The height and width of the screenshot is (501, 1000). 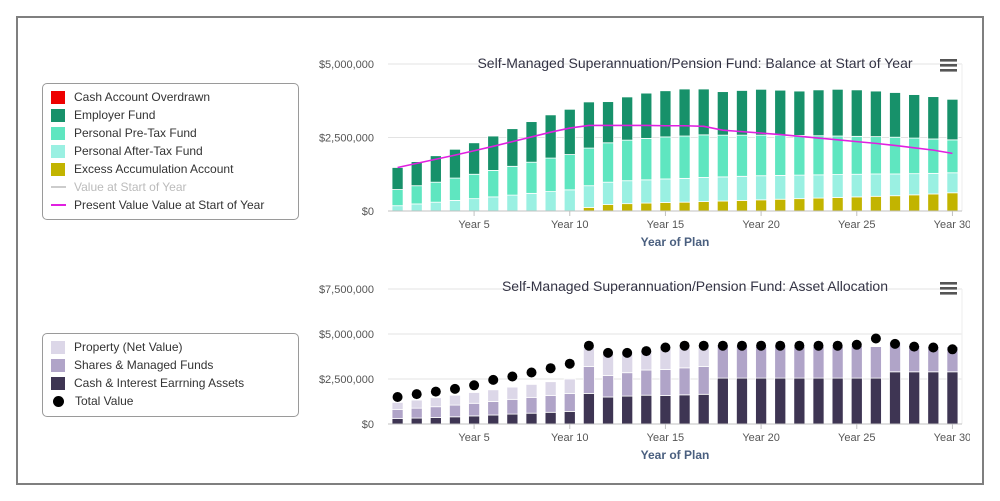 I want to click on legend-item-personal-after-tax-fund: Personal After-Tax Fund, so click(x=170, y=151).